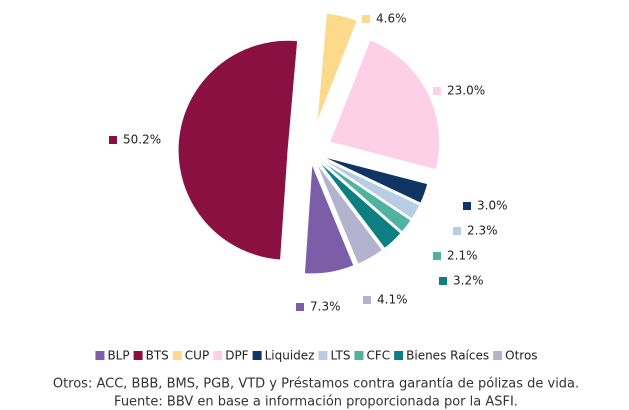 This screenshot has width=629, height=410. What do you see at coordinates (492, 206) in the screenshot?
I see `data-label: 3.0%` at bounding box center [492, 206].